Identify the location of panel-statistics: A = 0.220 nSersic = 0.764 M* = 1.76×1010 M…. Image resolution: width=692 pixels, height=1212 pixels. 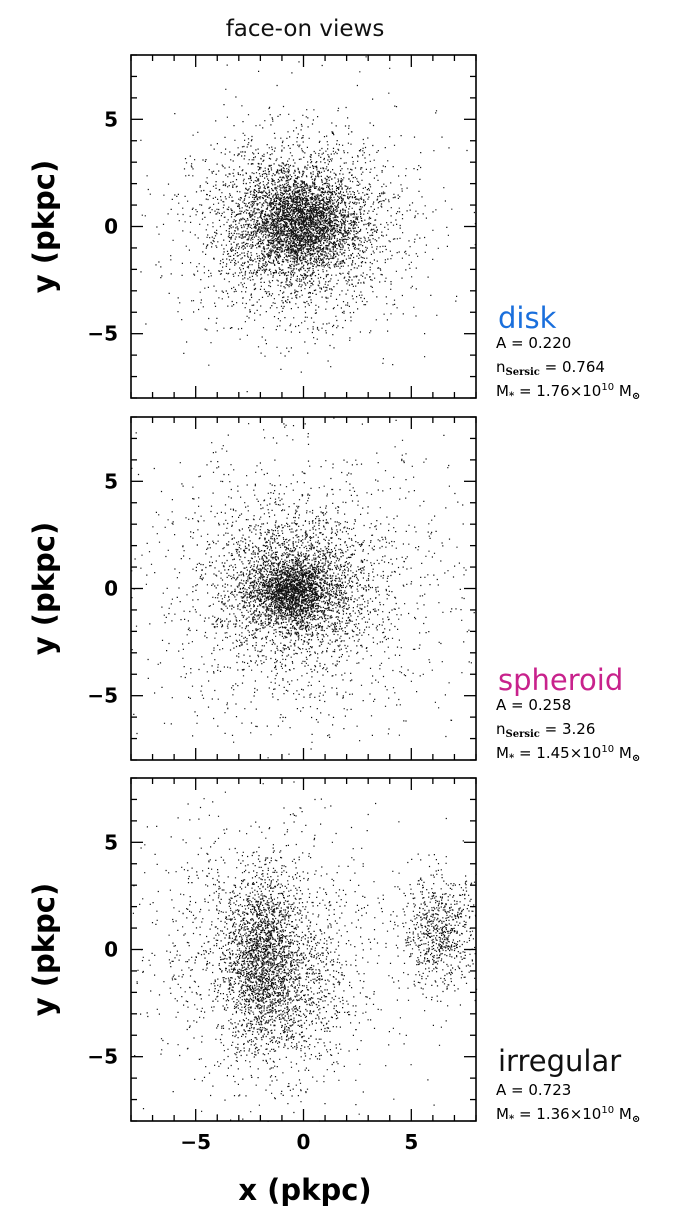
(568, 368).